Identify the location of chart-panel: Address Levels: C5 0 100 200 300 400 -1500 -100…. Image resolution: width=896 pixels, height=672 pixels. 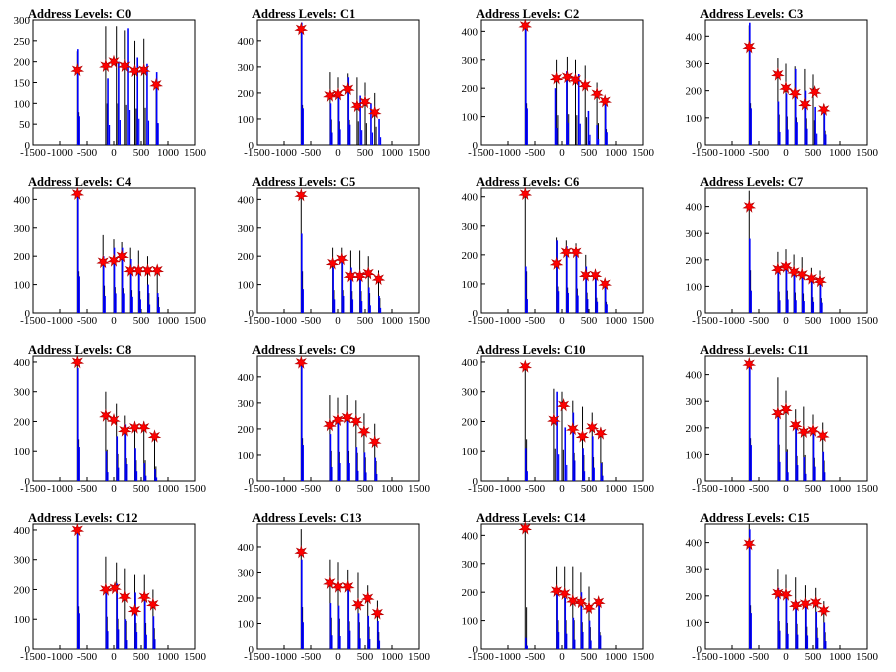
(334, 251).